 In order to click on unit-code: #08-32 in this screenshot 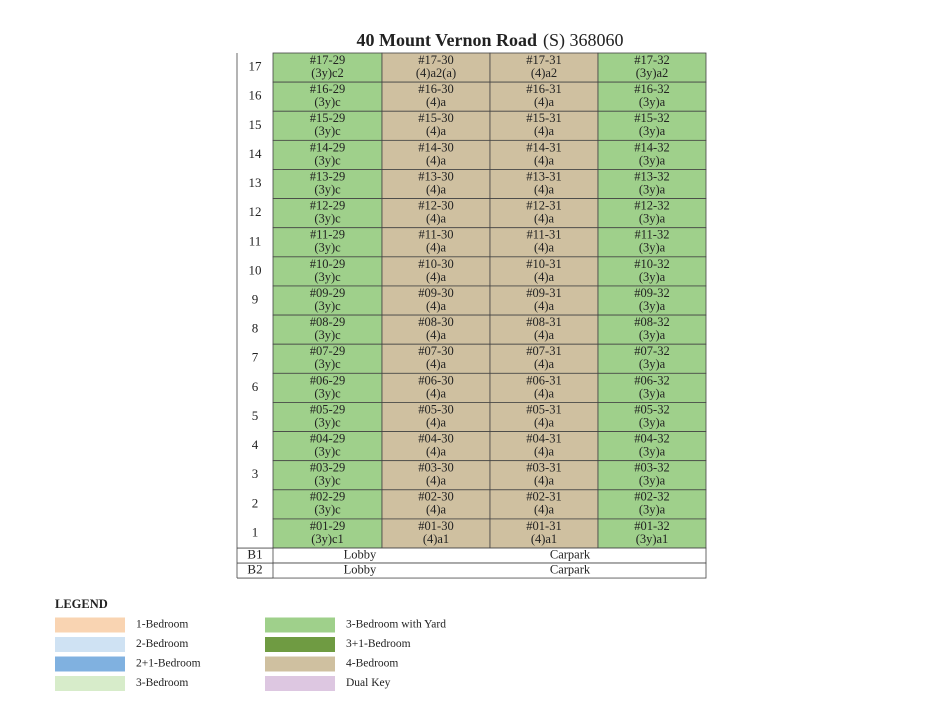, I will do `click(651, 322)`.